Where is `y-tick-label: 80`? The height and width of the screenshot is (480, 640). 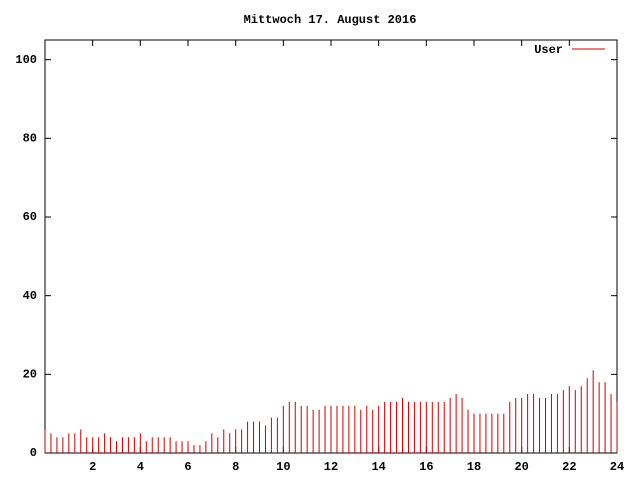 y-tick-label: 80 is located at coordinates (30, 139).